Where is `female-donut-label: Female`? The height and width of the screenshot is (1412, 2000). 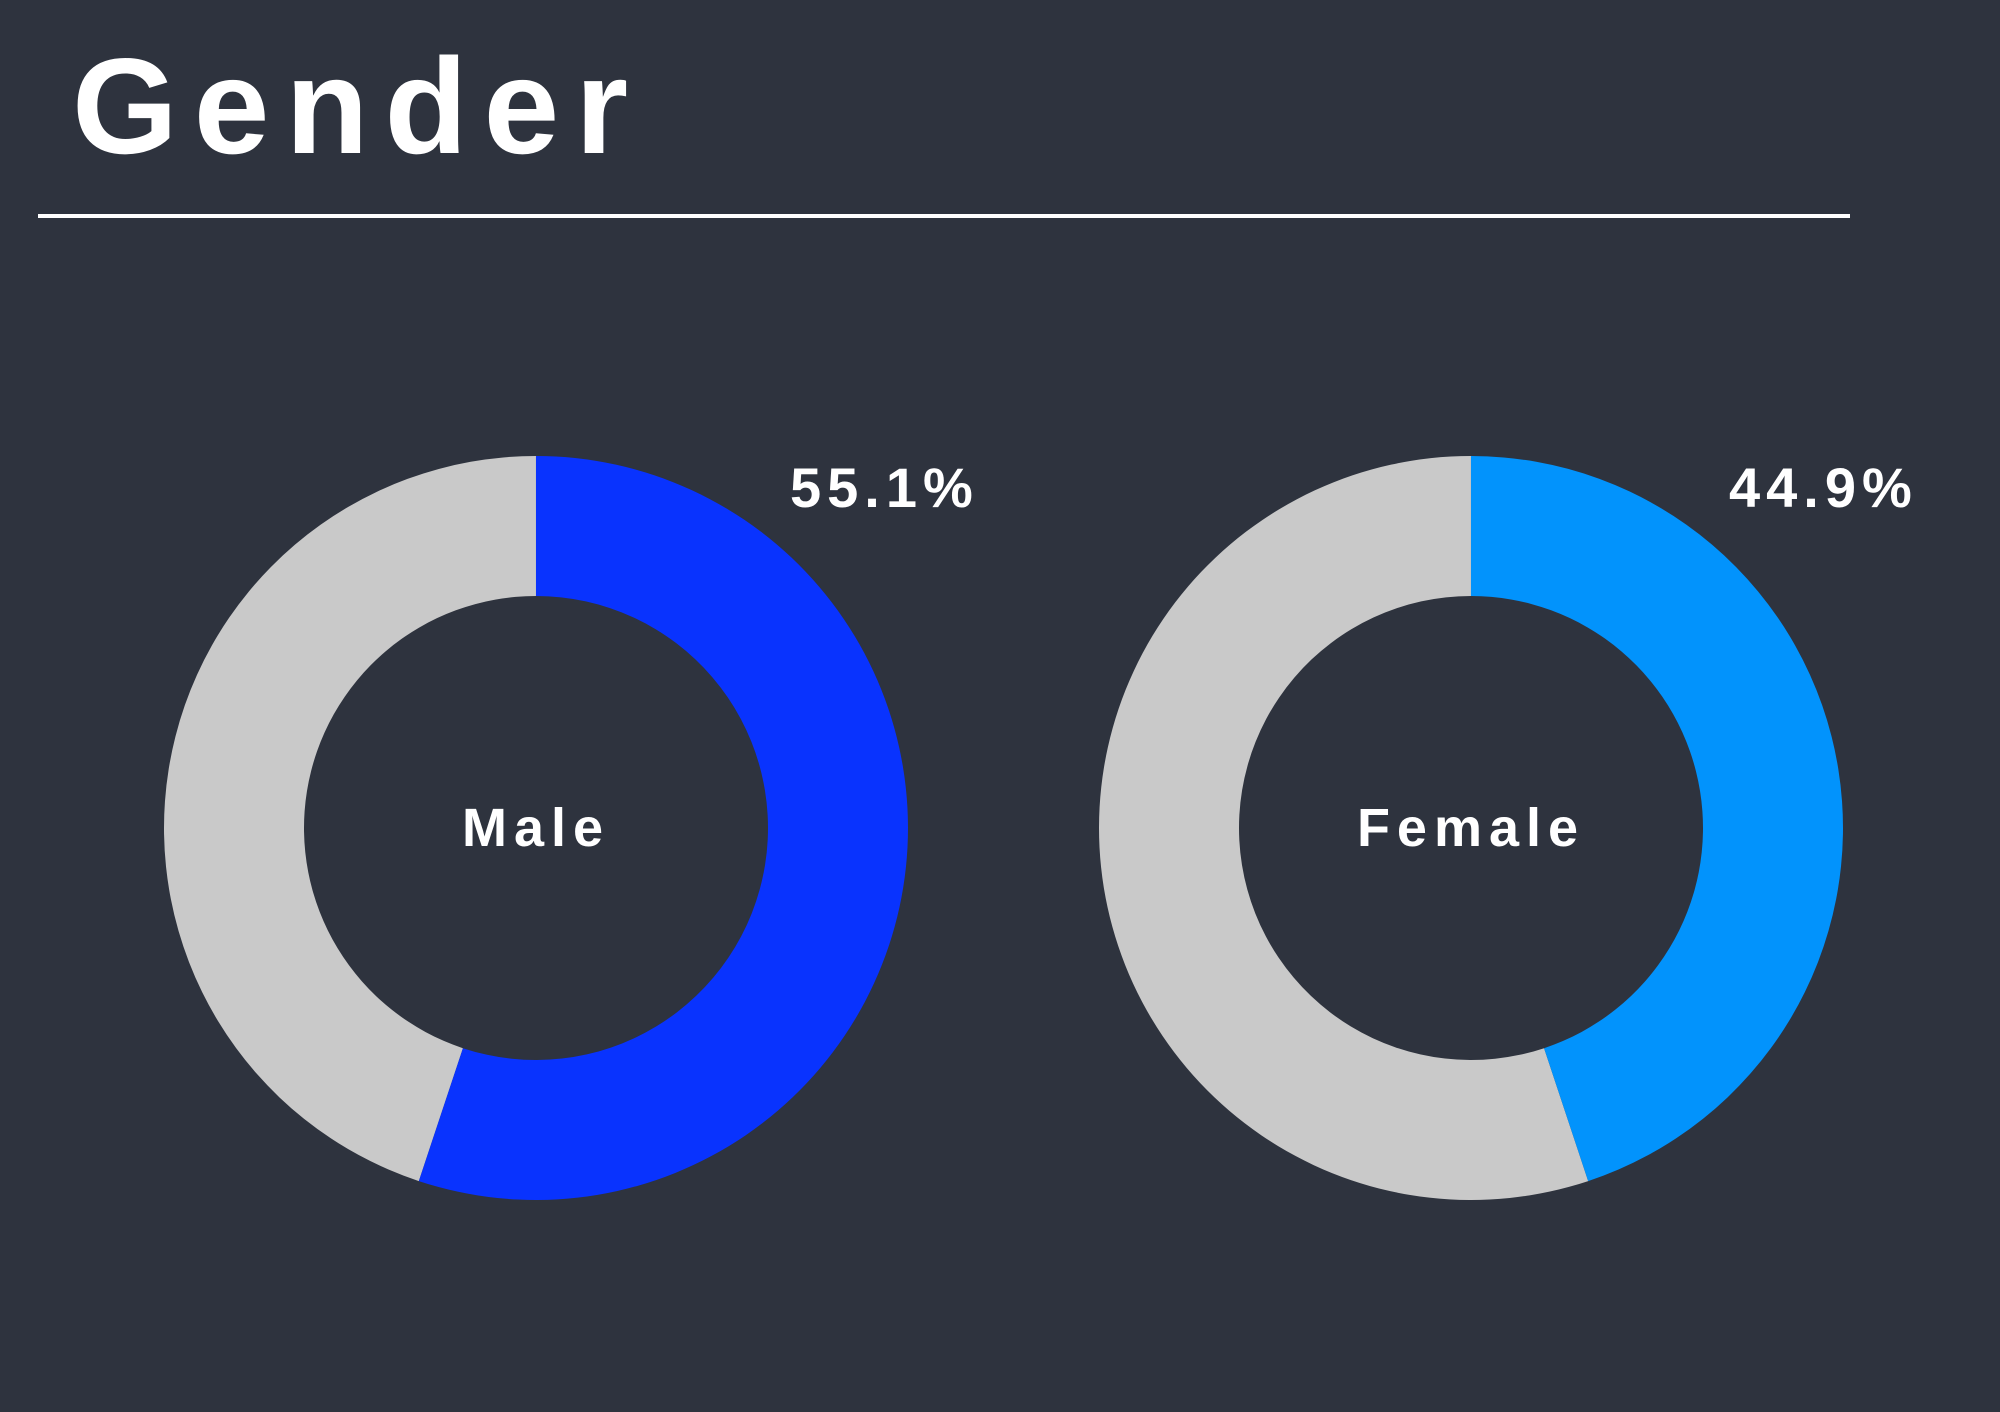 female-donut-label: Female is located at coordinates (1471, 828).